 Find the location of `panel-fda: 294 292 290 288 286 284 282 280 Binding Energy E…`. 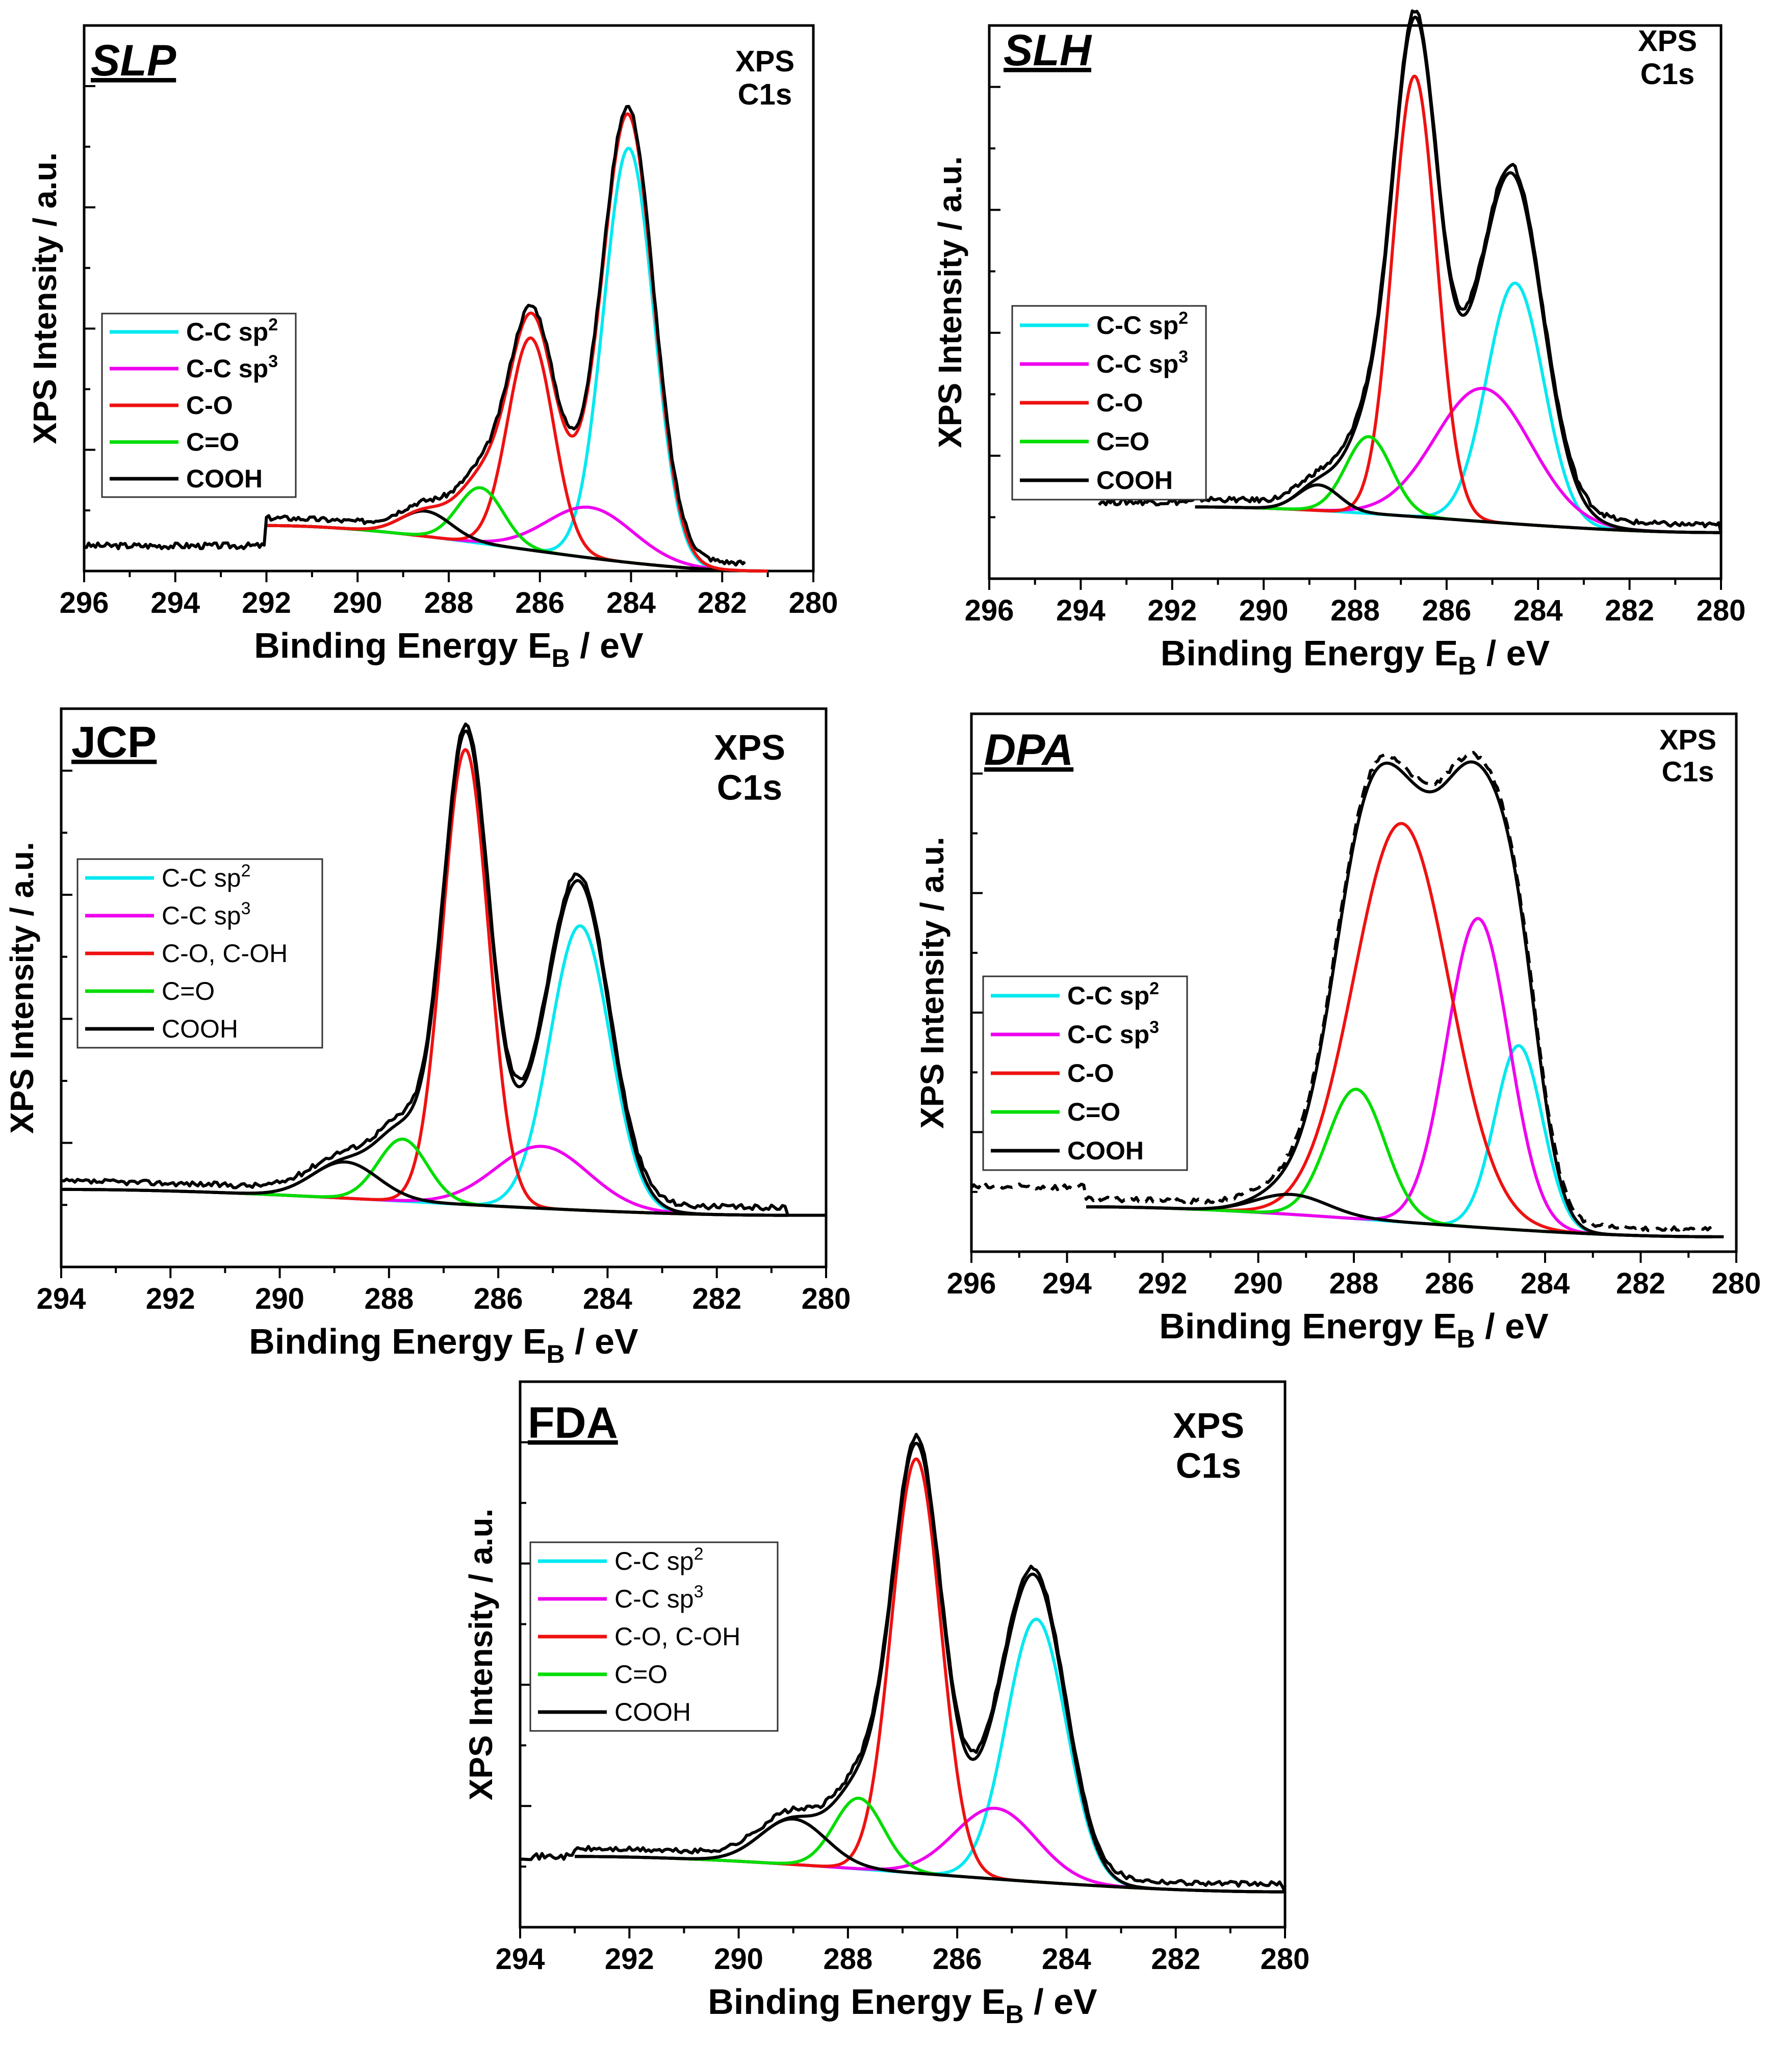

panel-fda: 294 292 290 288 286 284 282 280 Binding Energy E… is located at coordinates (887, 1704).